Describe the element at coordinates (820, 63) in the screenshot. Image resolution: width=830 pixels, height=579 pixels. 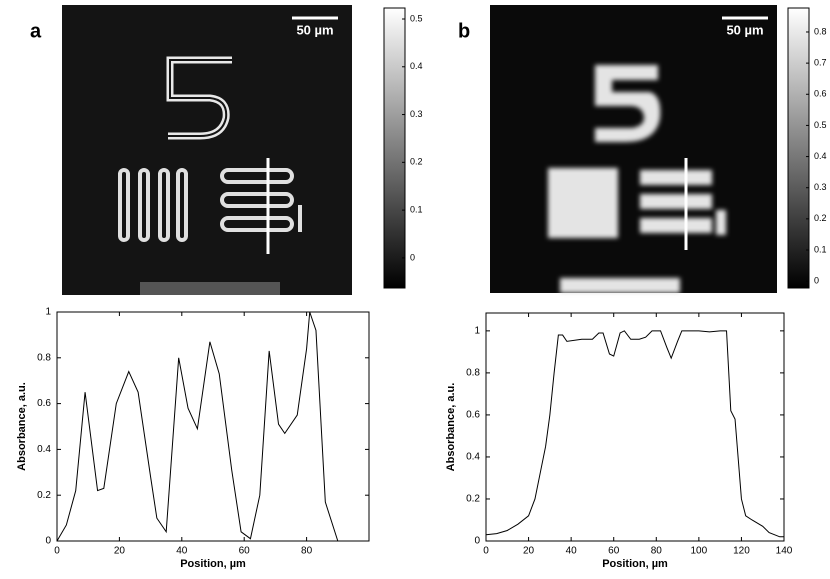
I see `colorbar-tick-label: 0.7` at that location.